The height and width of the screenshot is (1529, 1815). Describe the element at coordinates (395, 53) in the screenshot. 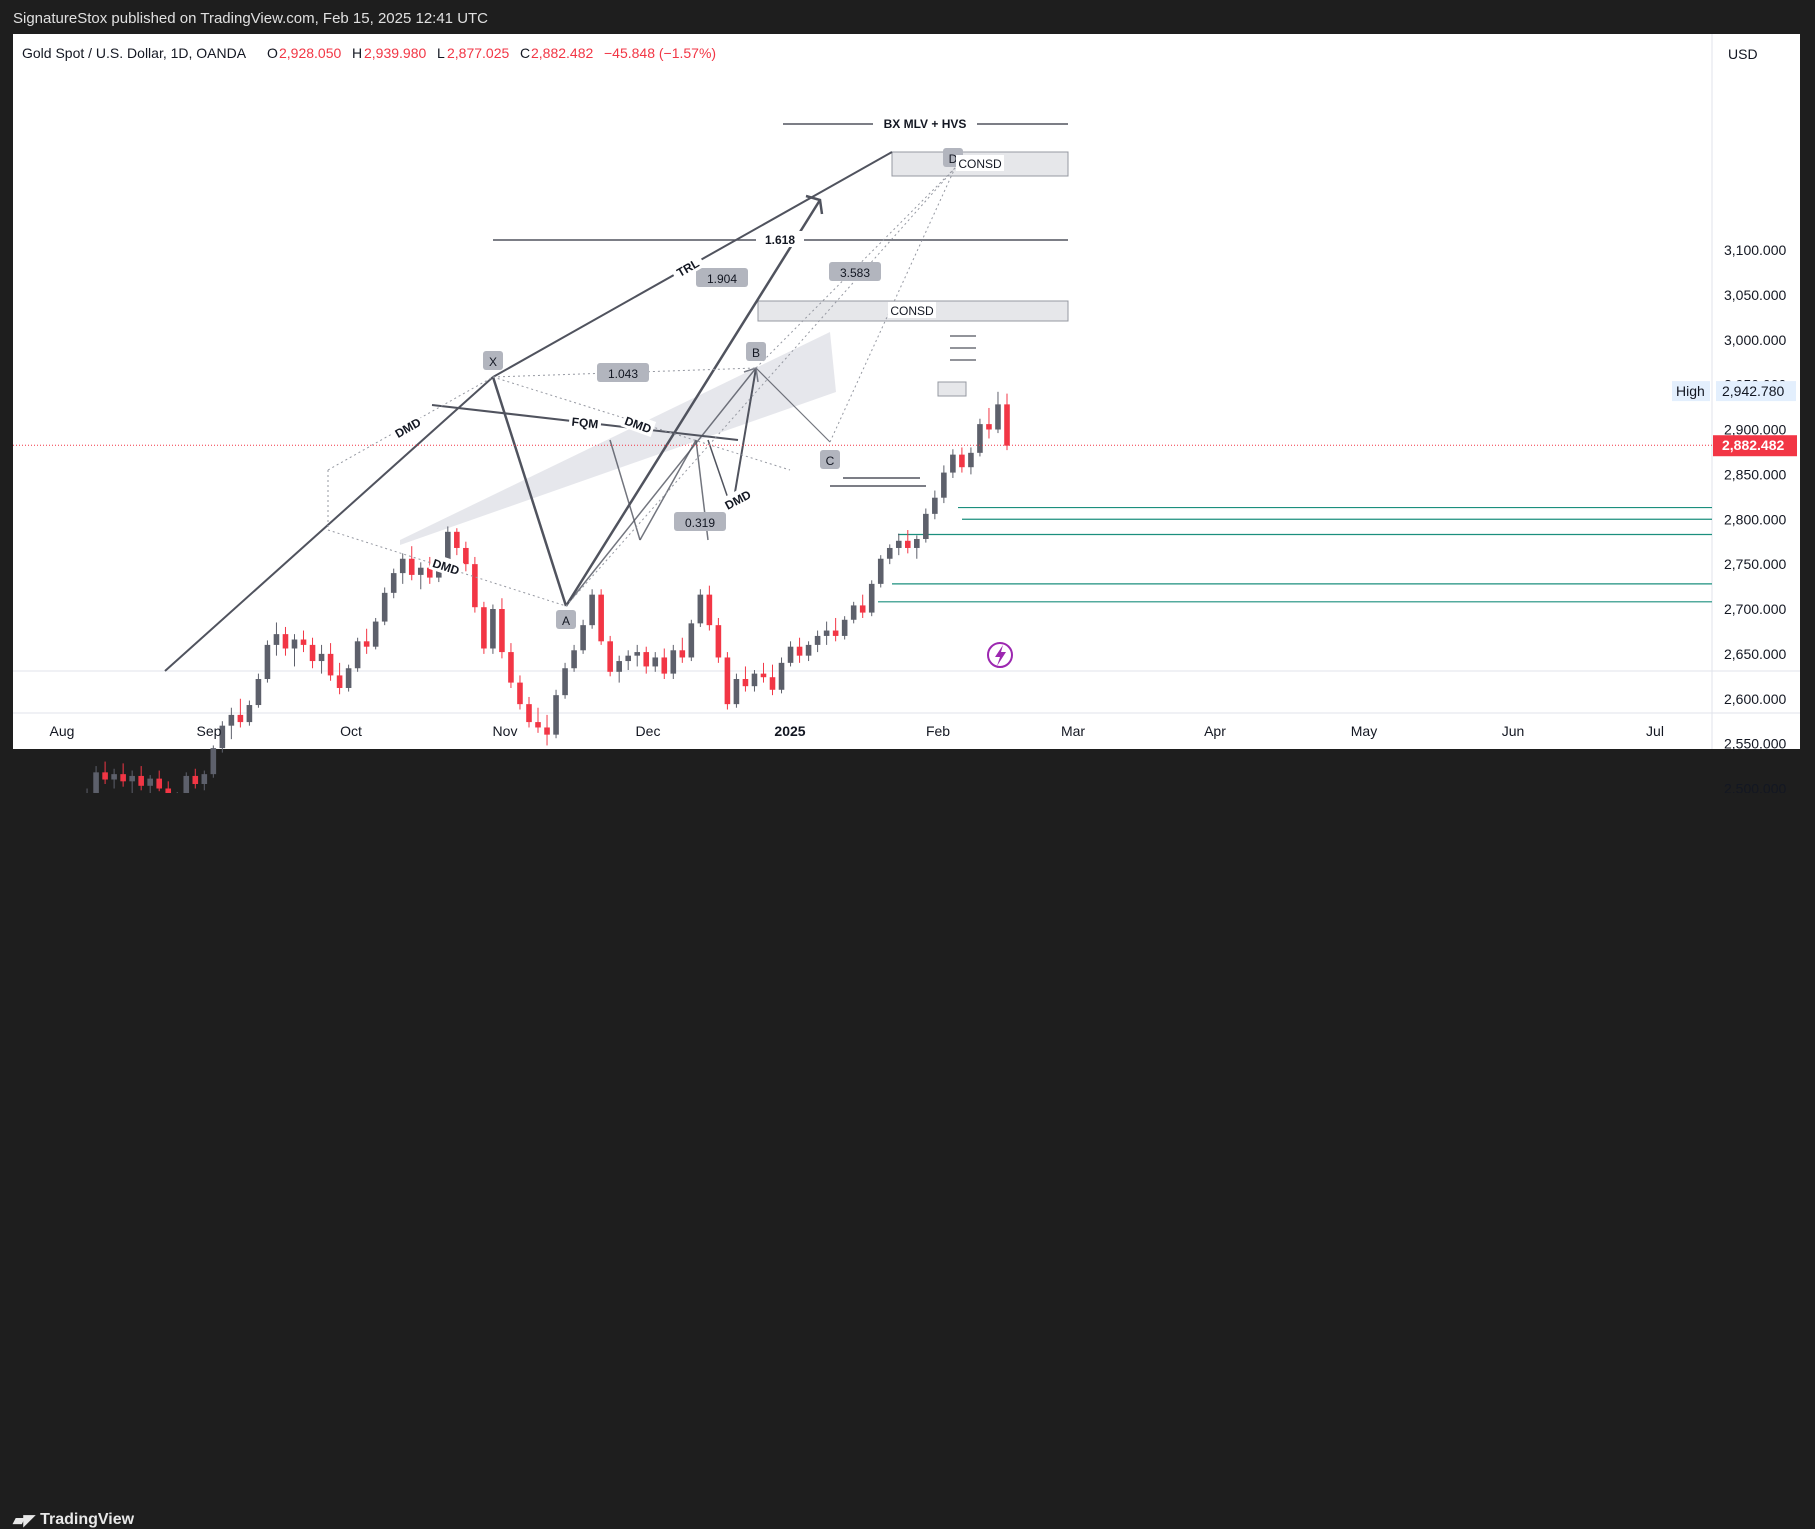

I see `legend-high-value: 2,939.980` at that location.